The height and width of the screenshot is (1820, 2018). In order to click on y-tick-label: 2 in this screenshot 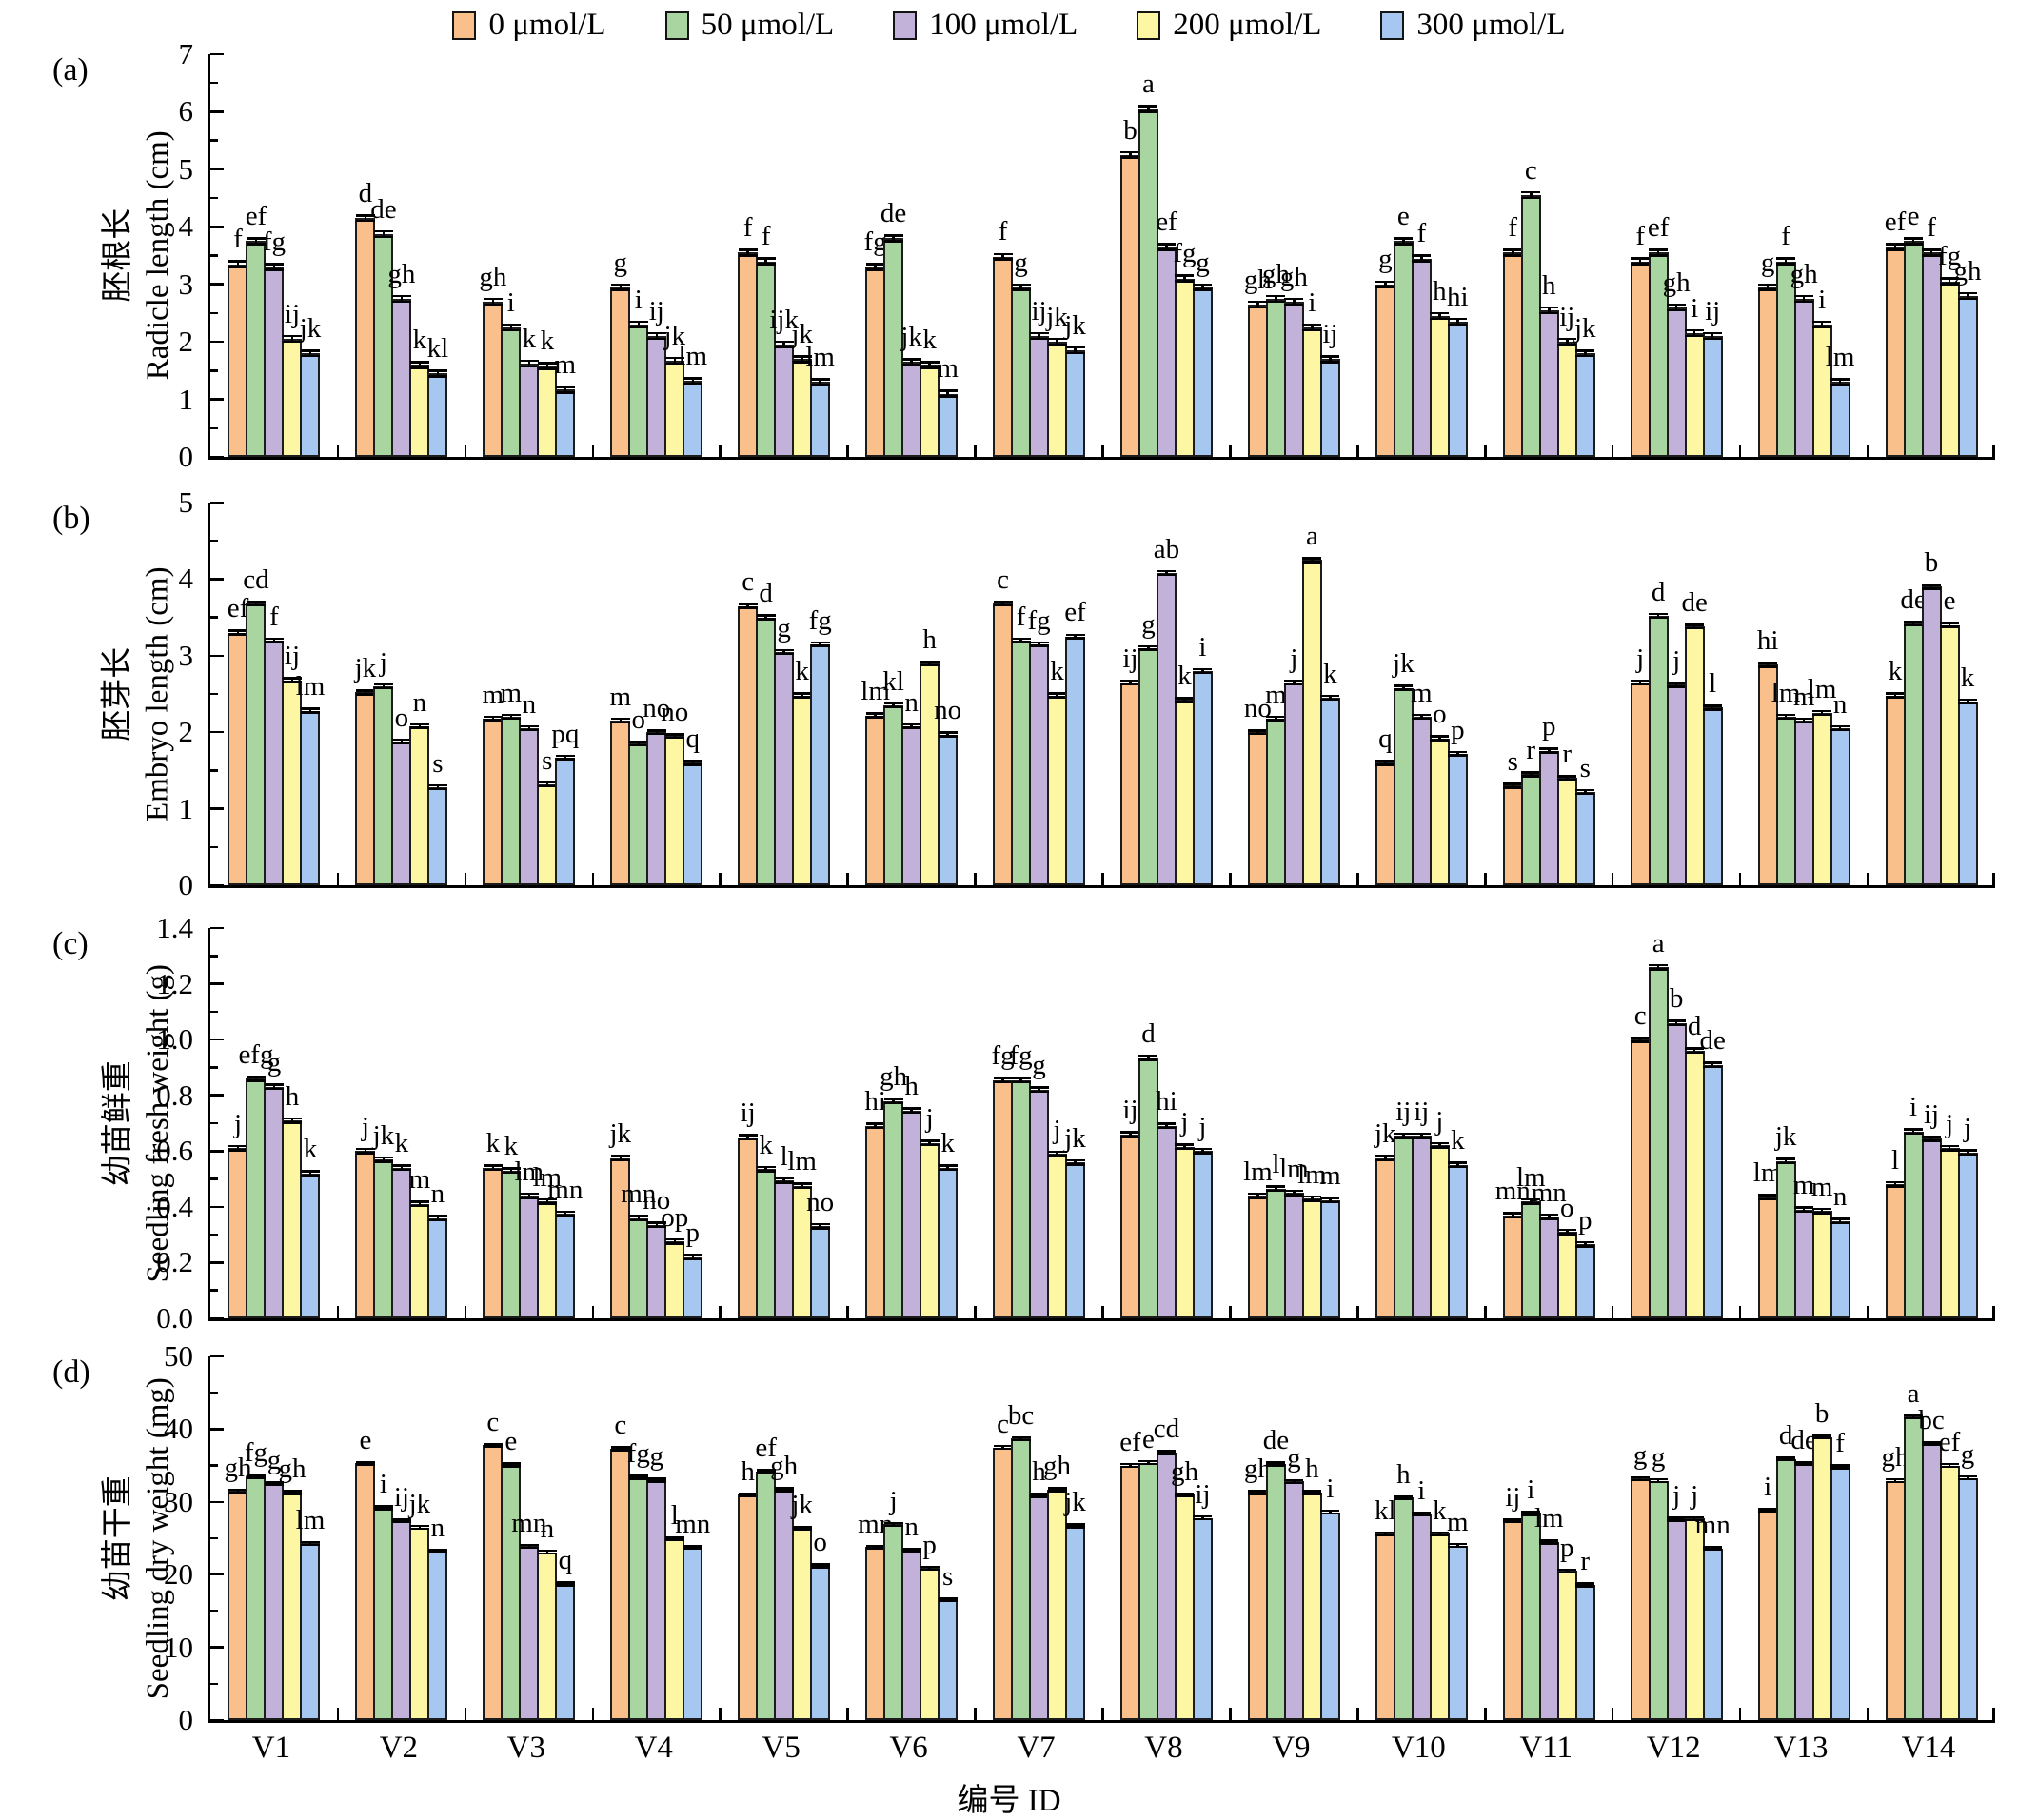, I will do `click(186, 732)`.